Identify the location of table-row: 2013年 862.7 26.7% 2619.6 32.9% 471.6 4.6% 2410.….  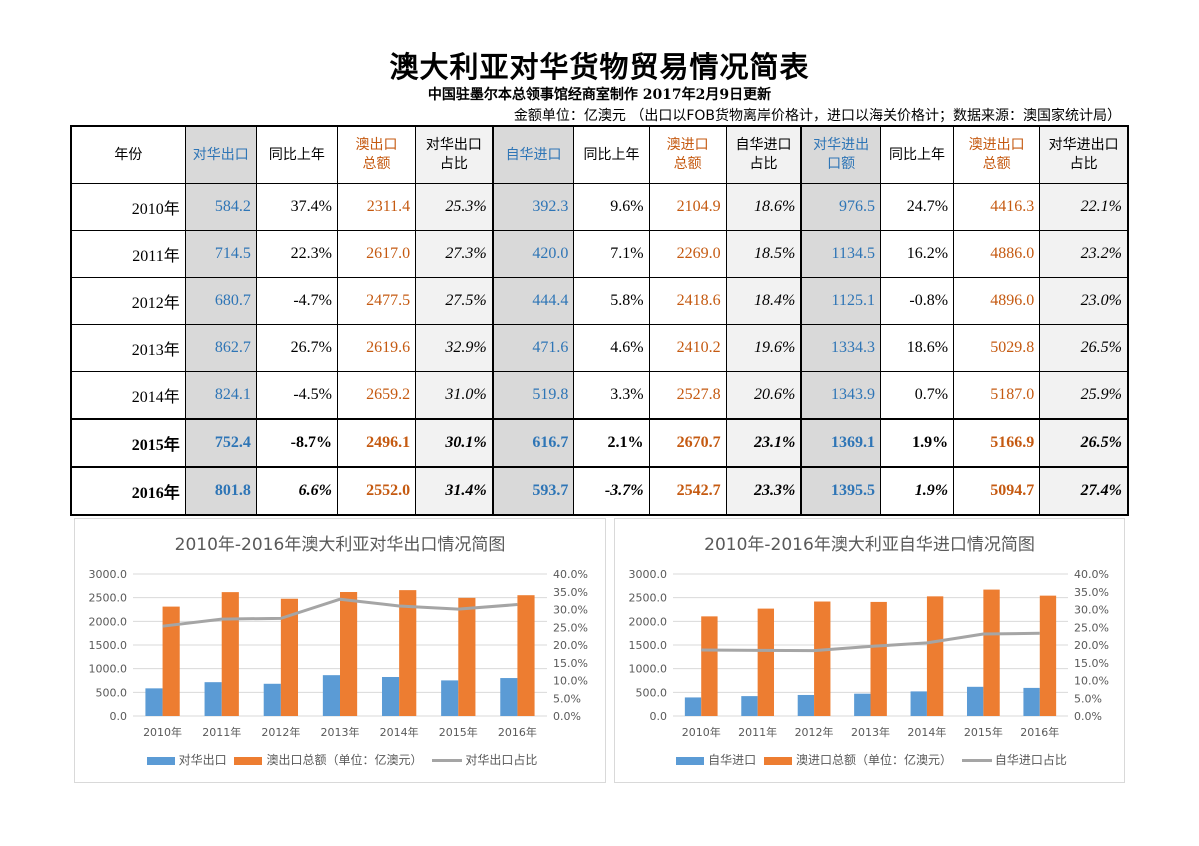
(599, 348).